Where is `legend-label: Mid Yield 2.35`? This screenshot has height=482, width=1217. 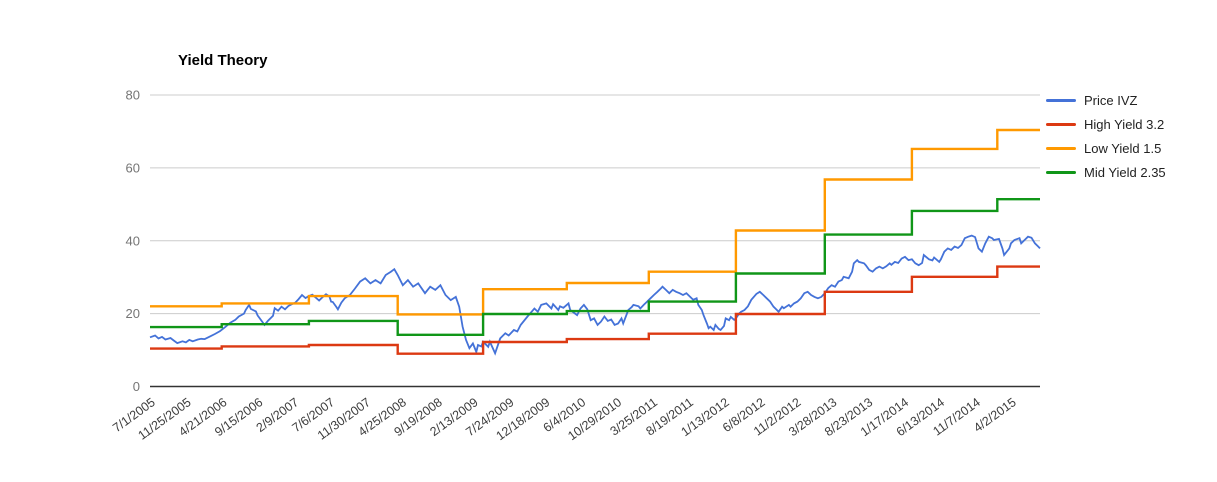
legend-label: Mid Yield 2.35 is located at coordinates (1125, 172).